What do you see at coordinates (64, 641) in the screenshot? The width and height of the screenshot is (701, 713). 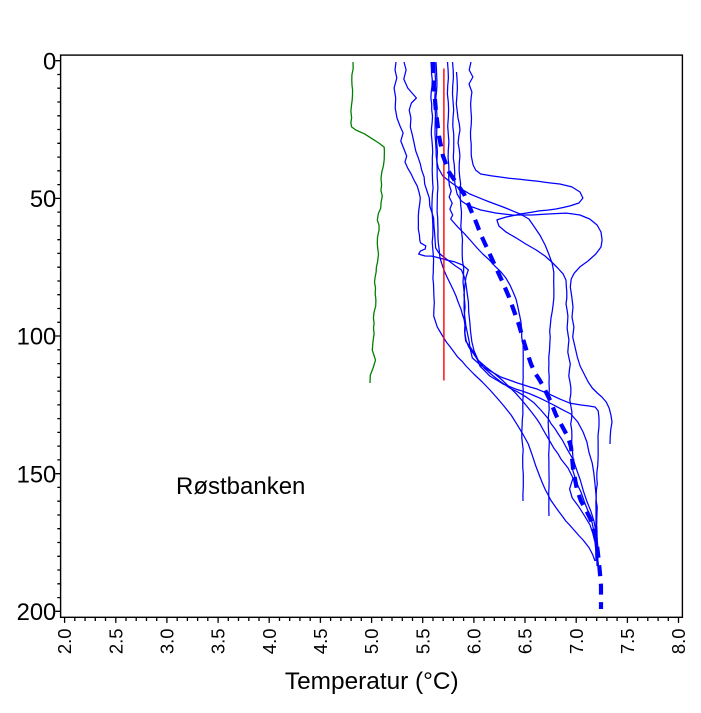 I see `svg-text: 2.0` at bounding box center [64, 641].